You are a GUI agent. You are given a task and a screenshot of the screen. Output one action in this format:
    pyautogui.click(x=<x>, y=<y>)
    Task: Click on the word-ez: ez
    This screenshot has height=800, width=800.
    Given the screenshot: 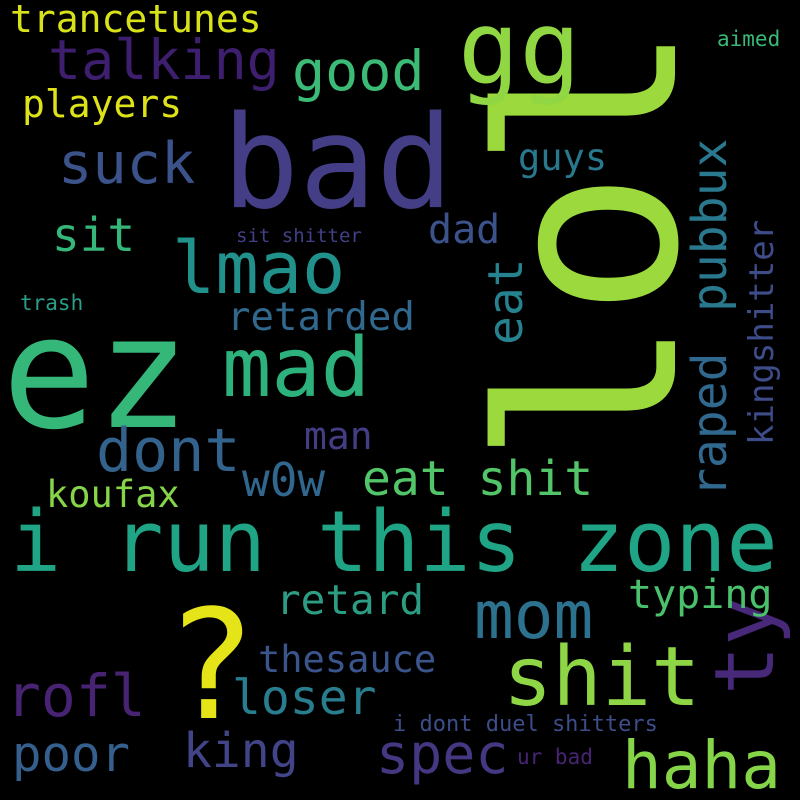 What is the action you would take?
    pyautogui.click(x=96, y=373)
    